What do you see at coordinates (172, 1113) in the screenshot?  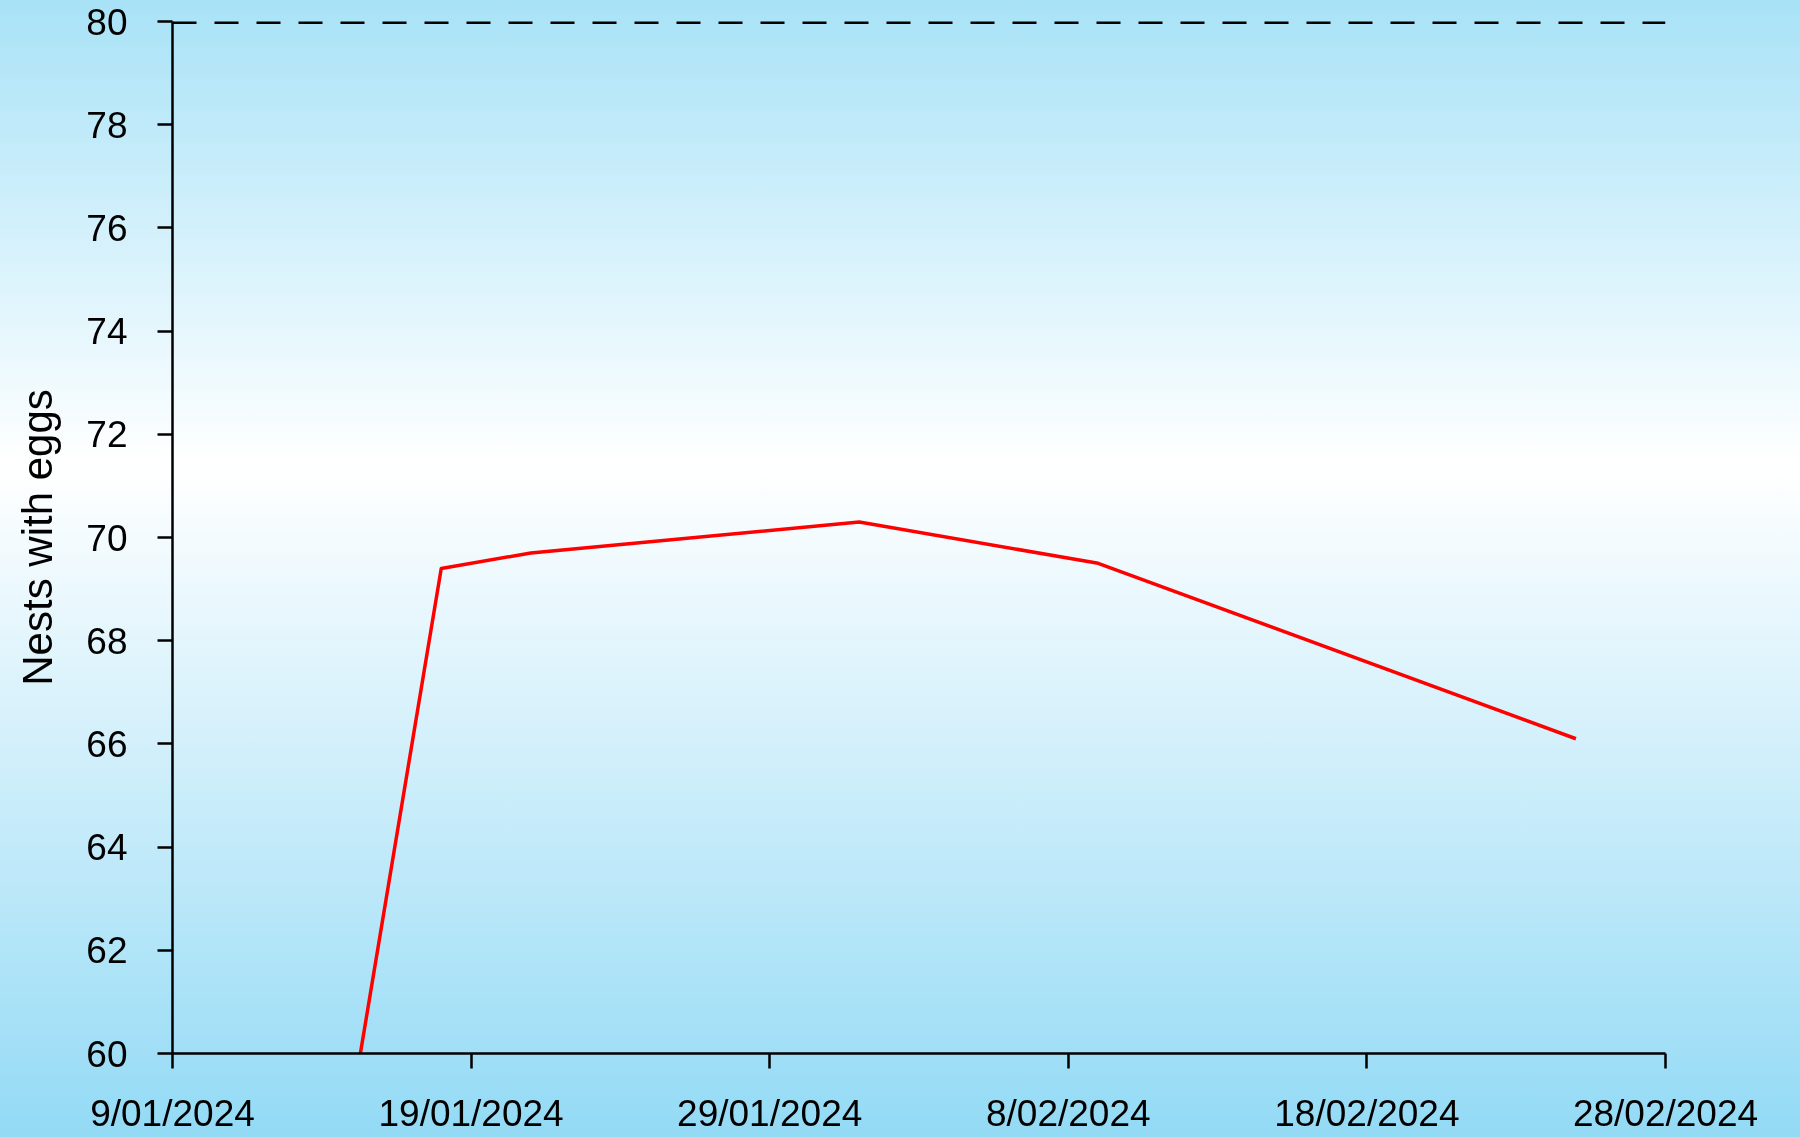 I see `x-tick-label: 9/01/2024` at bounding box center [172, 1113].